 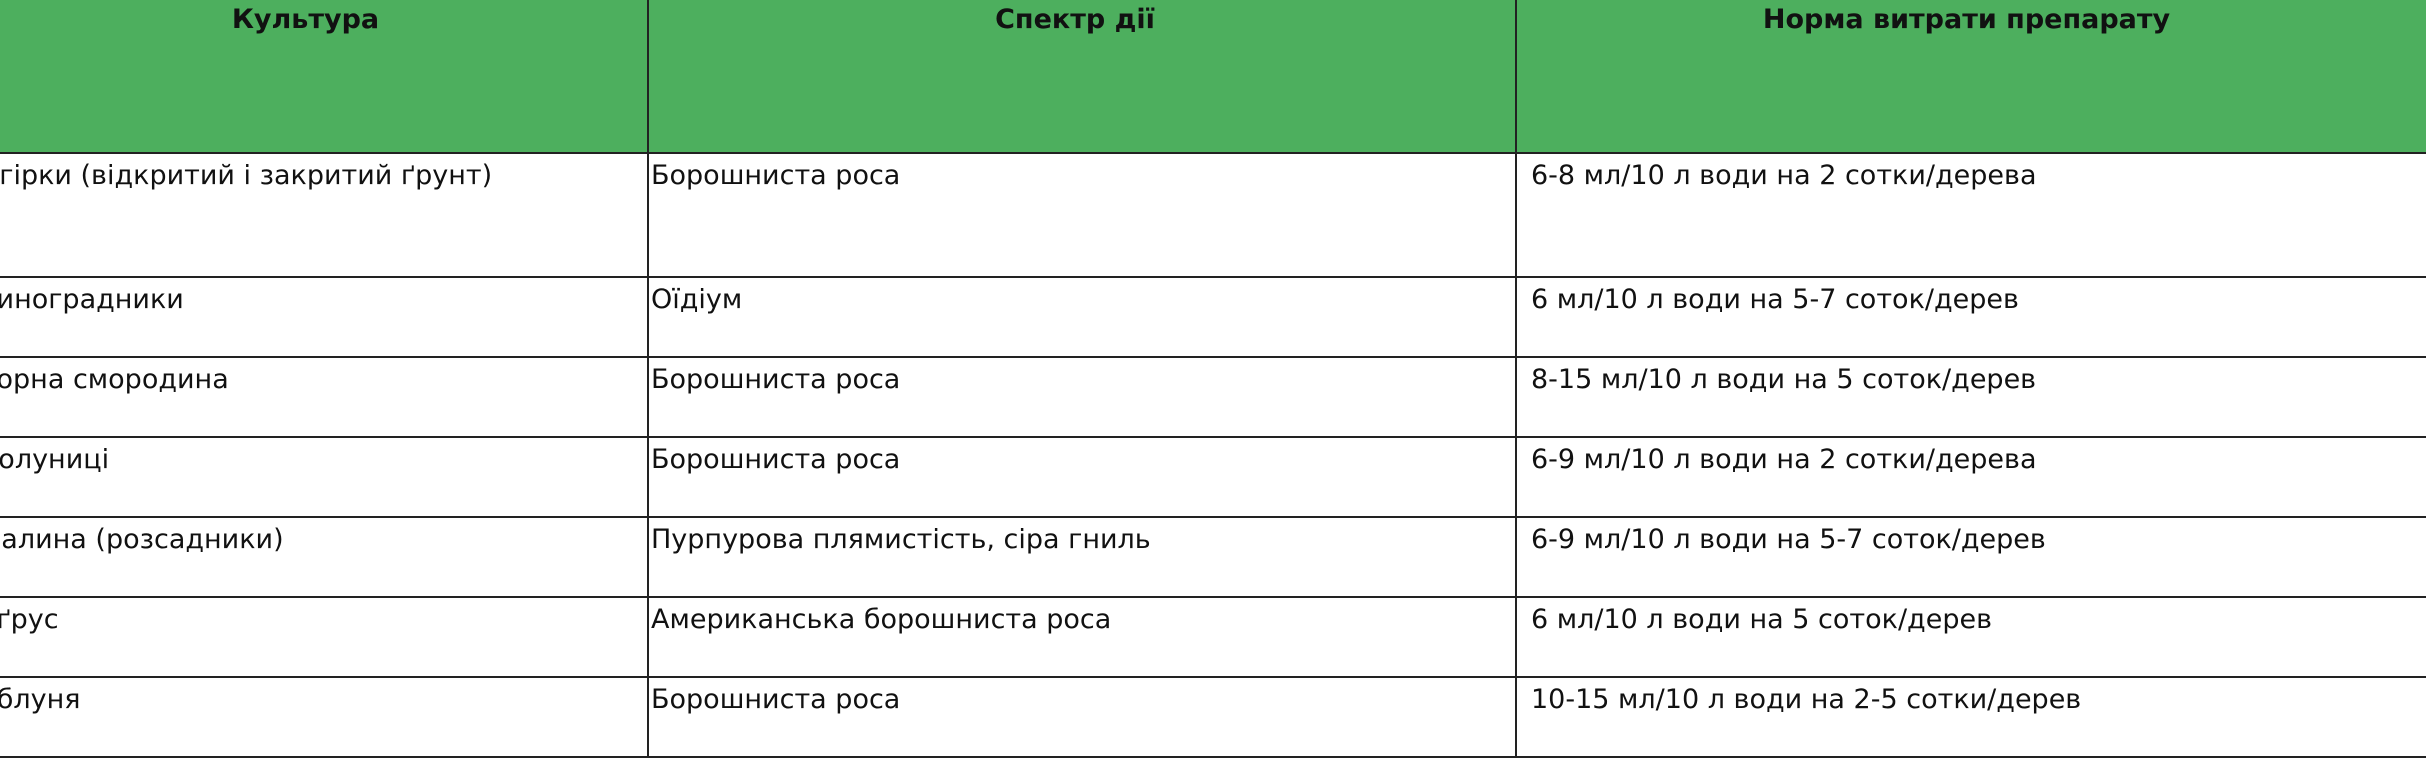 I want to click on table-cell: 10-15 мл/10 л води на 2-5 сотки/дерев, so click(x=1970, y=717).